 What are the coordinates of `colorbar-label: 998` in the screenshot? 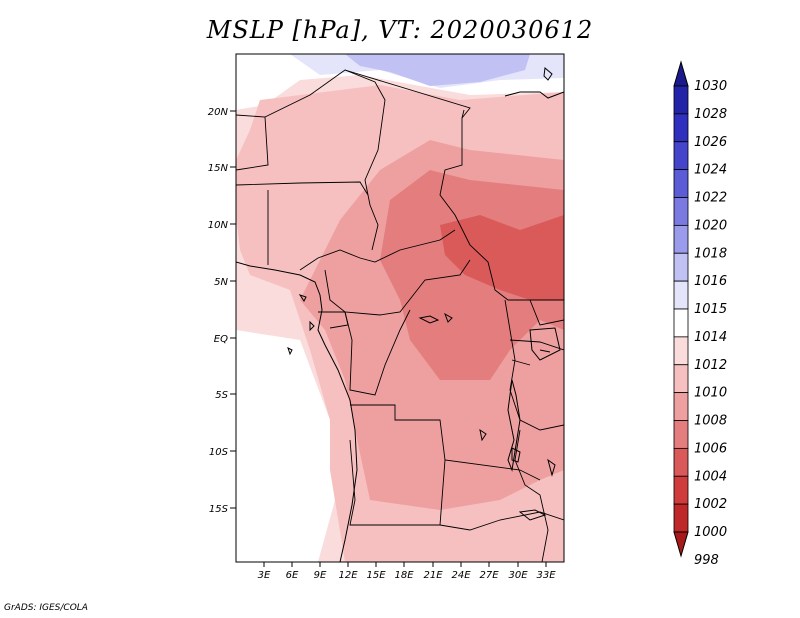 It's located at (706, 560).